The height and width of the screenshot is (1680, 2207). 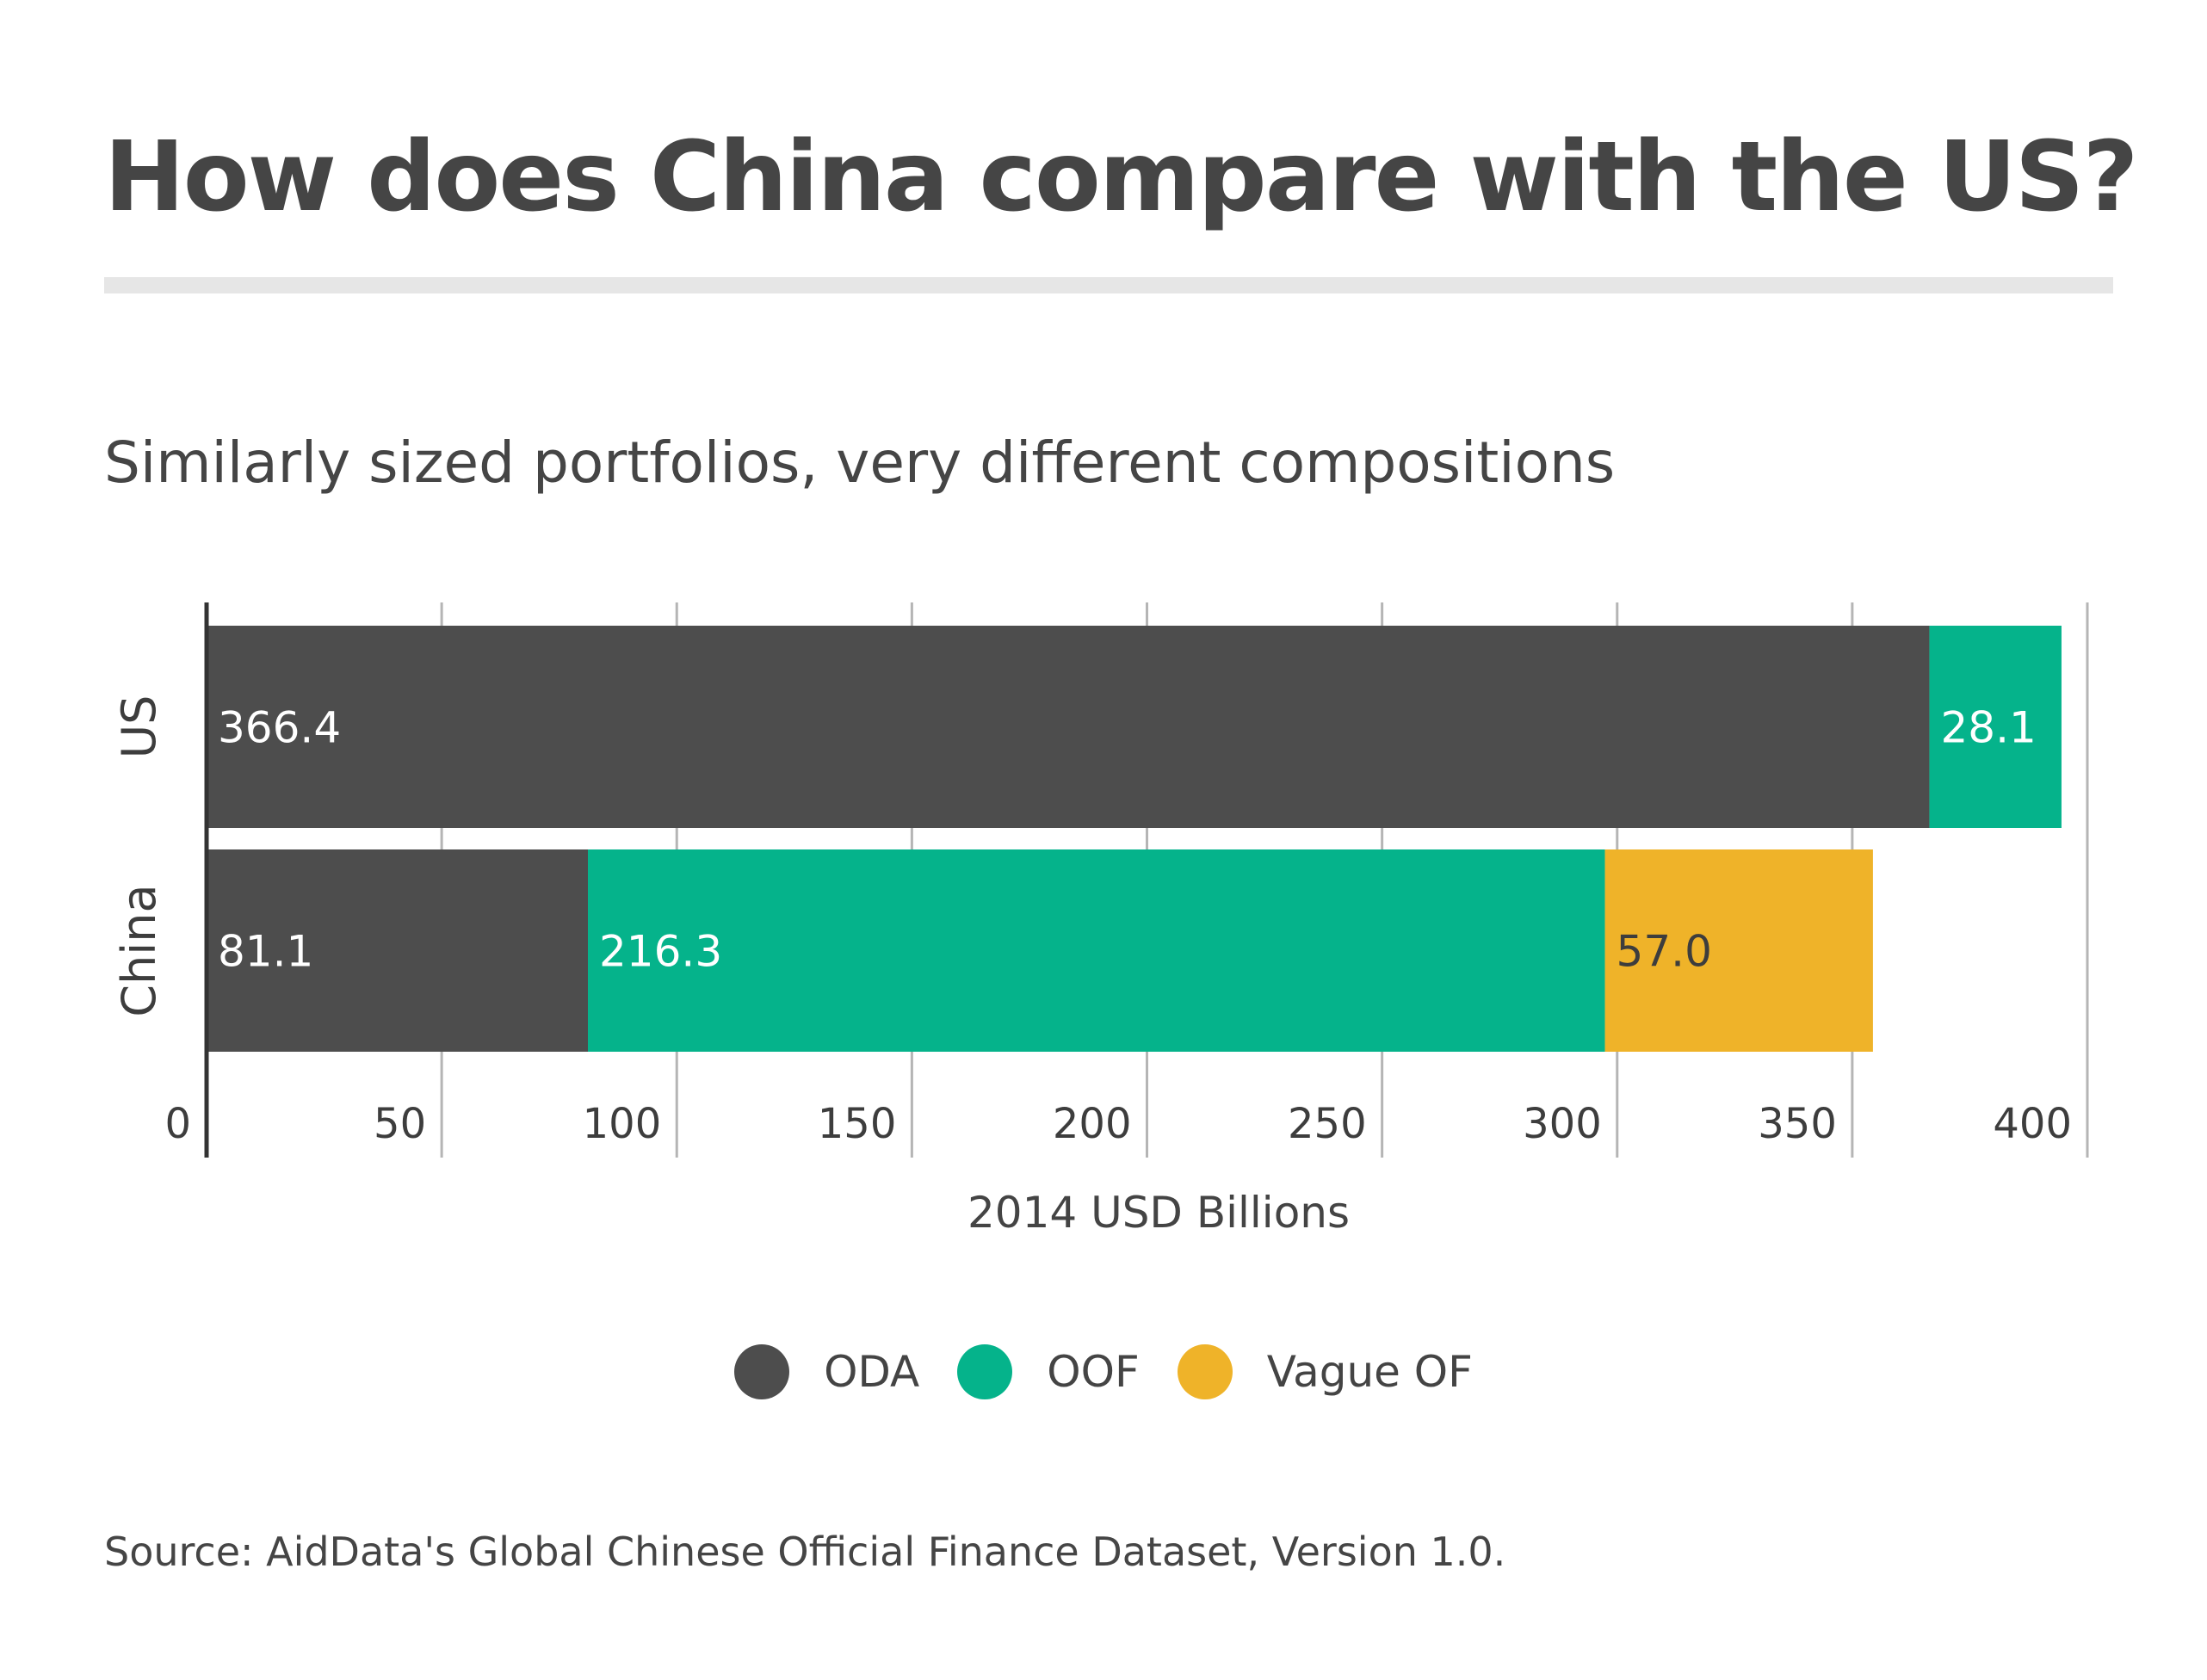 I want to click on x-tick-label-250: 250, so click(x=1327, y=1124).